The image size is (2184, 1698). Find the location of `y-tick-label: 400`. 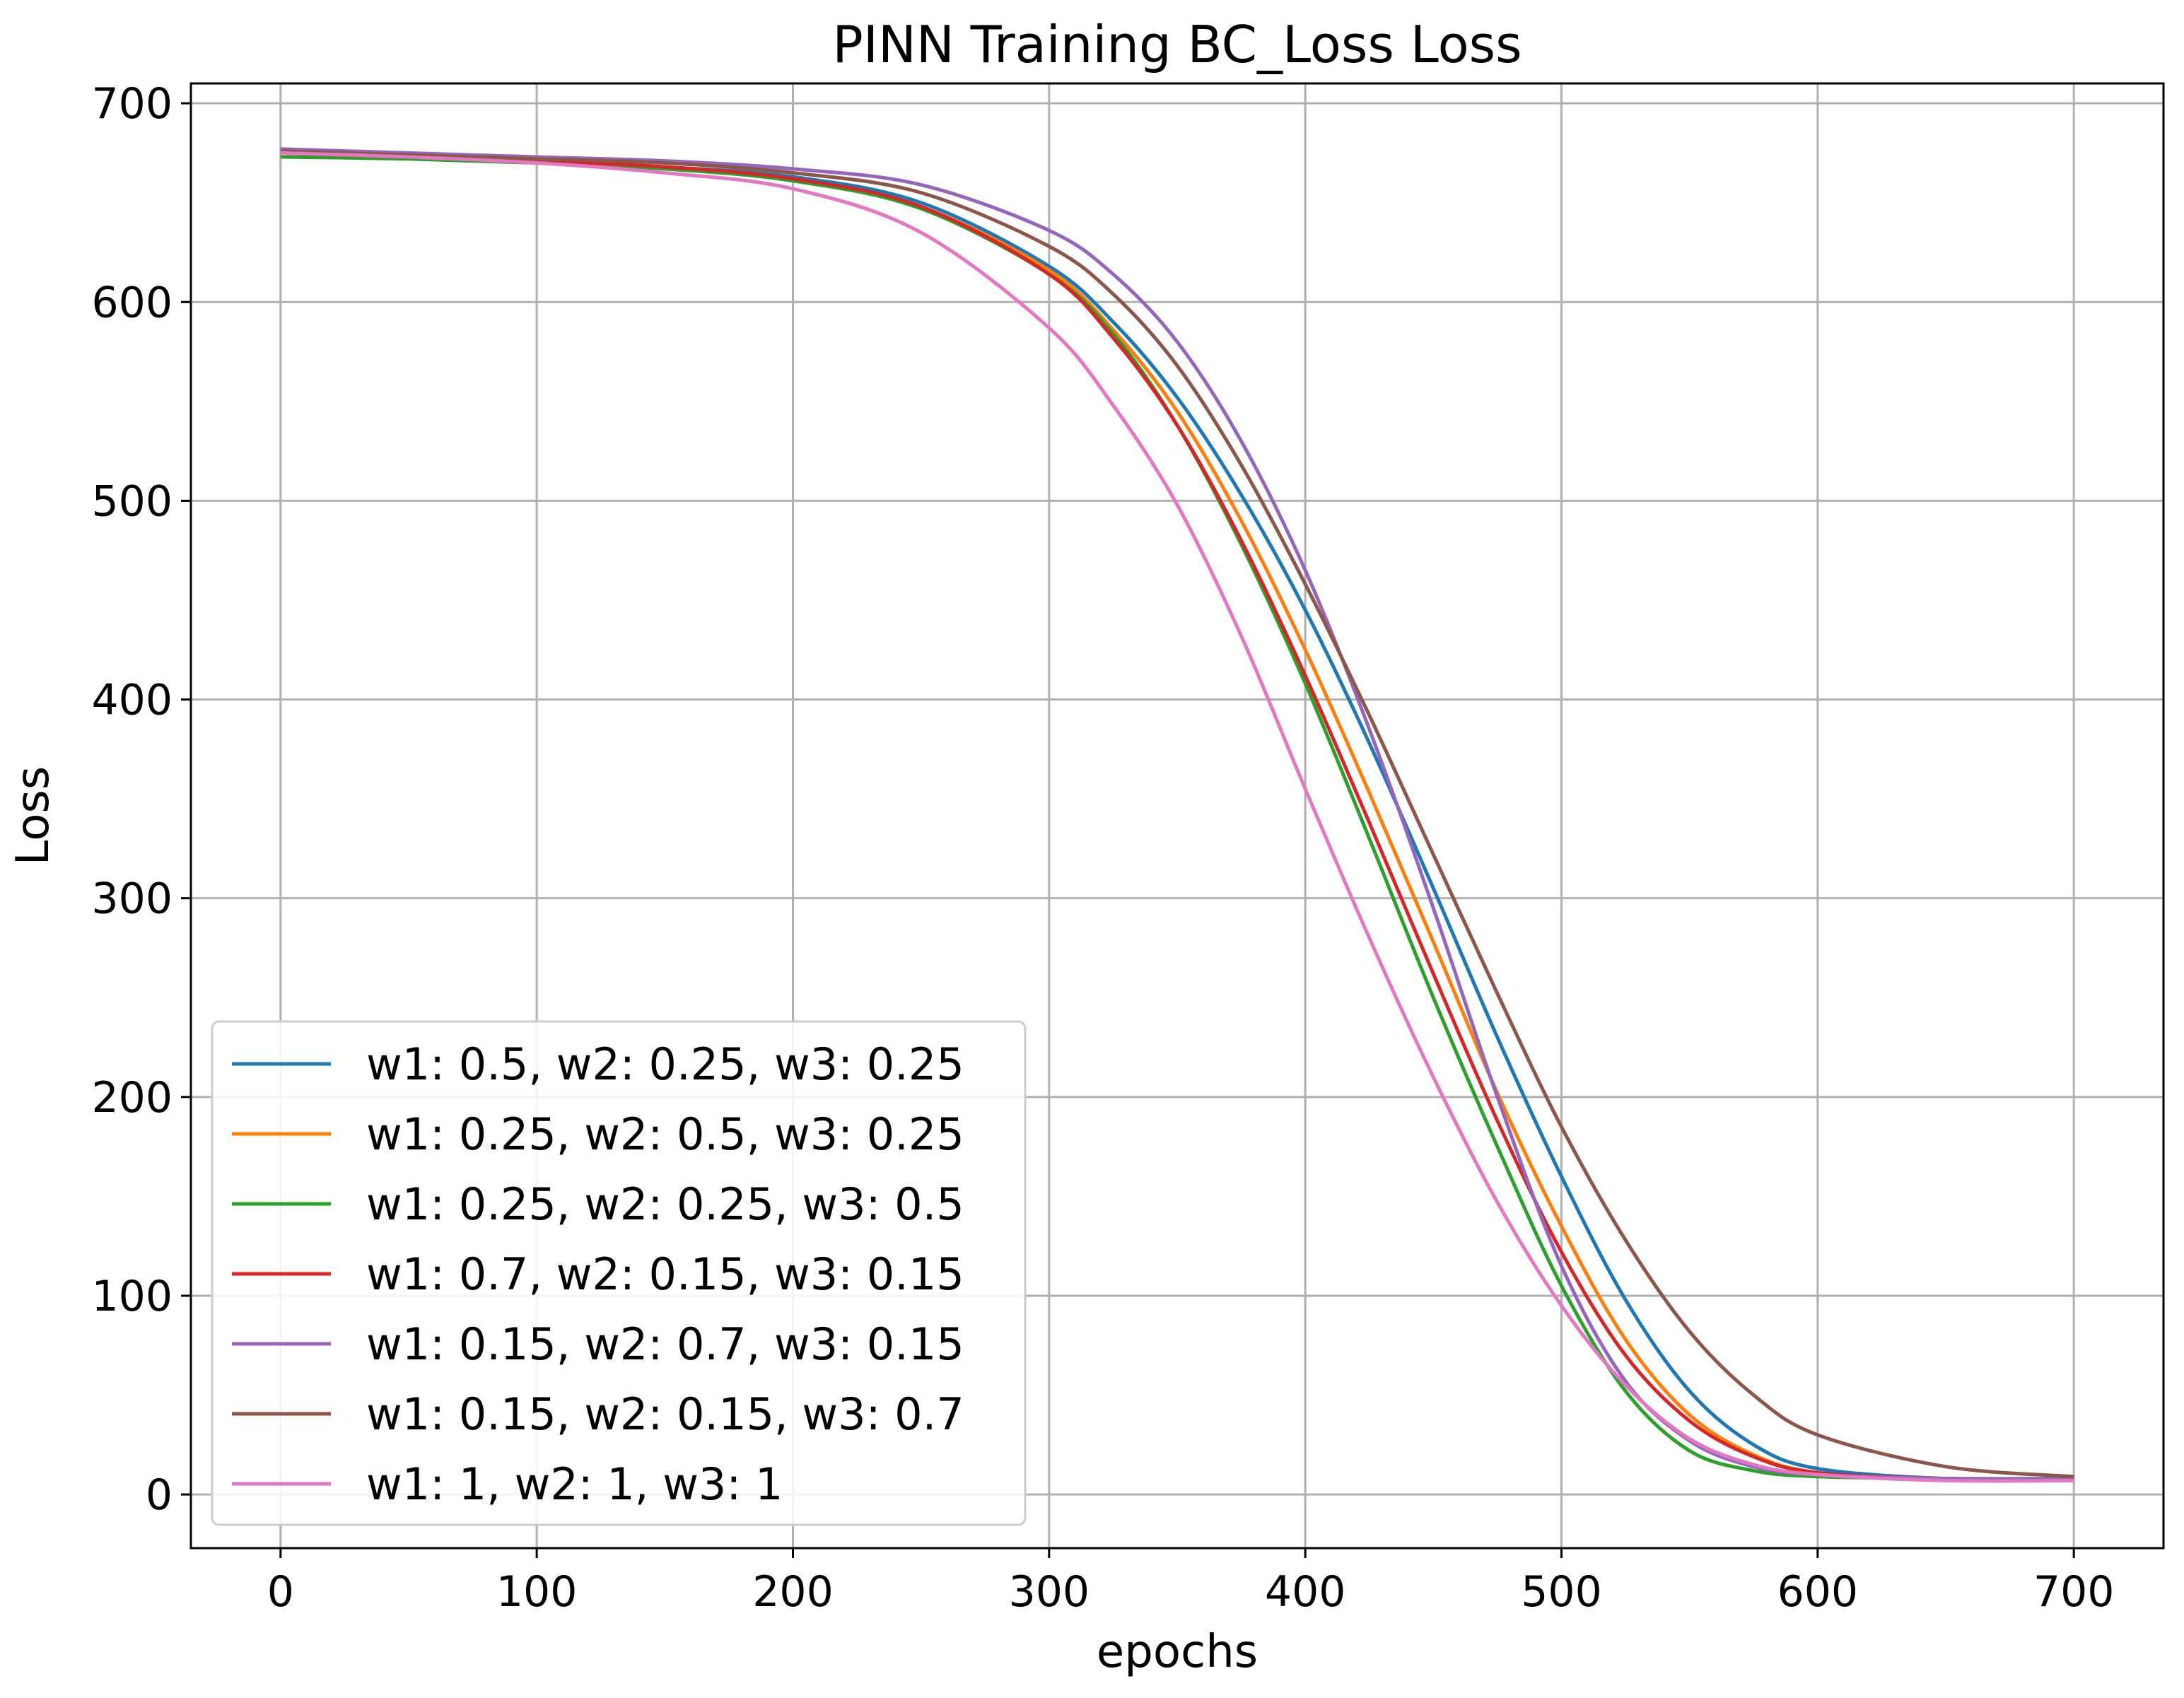

y-tick-label: 400 is located at coordinates (132, 700).